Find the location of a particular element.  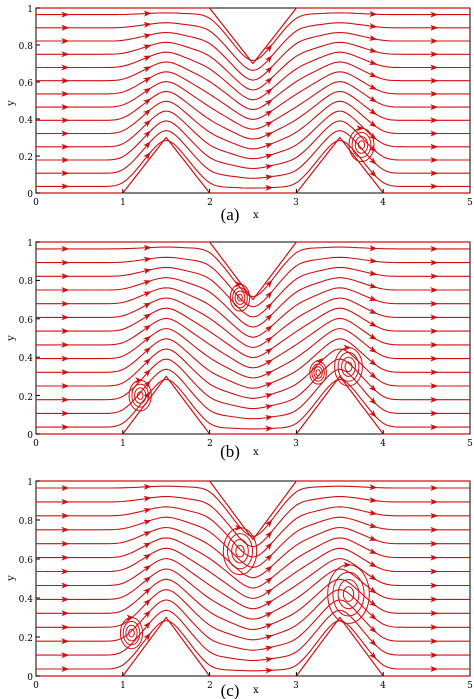

x-tick-label: 2 is located at coordinates (210, 444).